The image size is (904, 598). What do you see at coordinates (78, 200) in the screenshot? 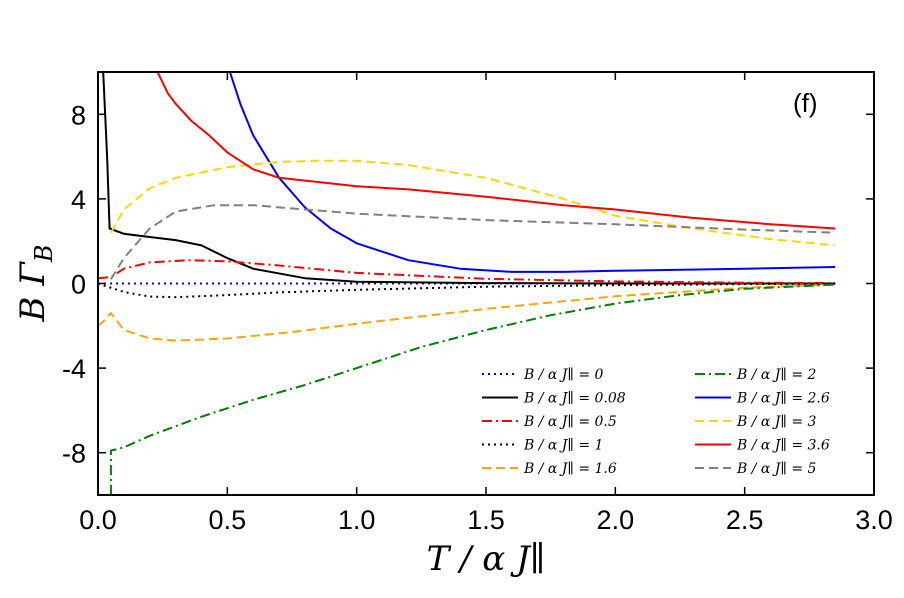
I see `y-tick-label: 4` at bounding box center [78, 200].